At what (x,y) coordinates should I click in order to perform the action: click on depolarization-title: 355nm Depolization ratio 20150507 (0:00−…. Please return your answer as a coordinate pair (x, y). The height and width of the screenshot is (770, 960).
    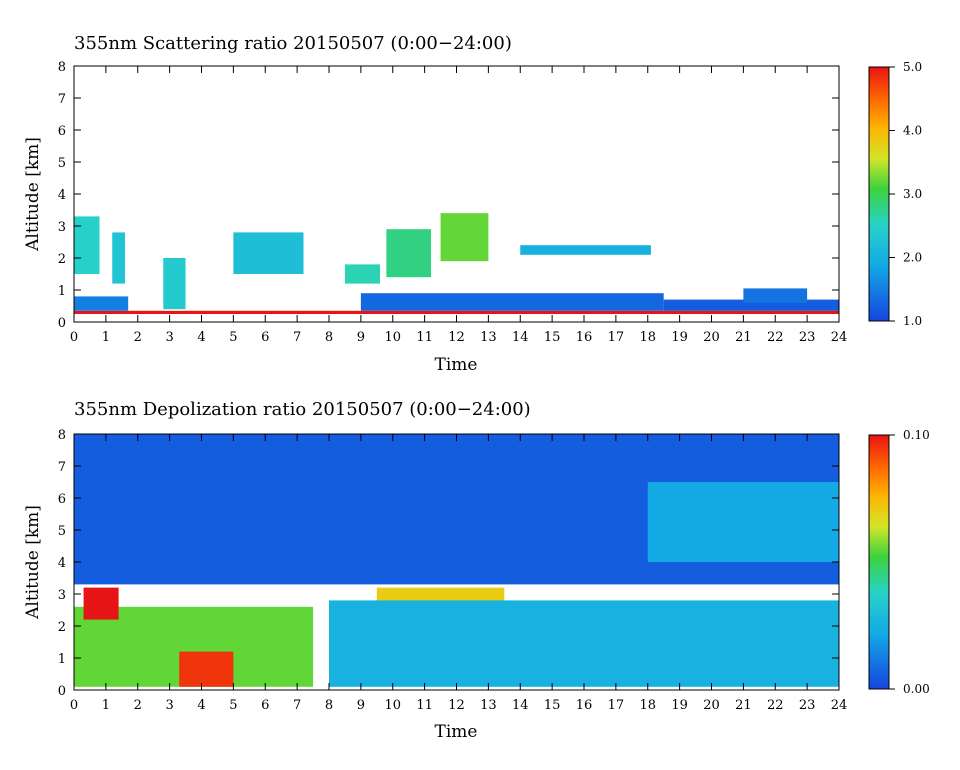
    Looking at the image, I should click on (302, 409).